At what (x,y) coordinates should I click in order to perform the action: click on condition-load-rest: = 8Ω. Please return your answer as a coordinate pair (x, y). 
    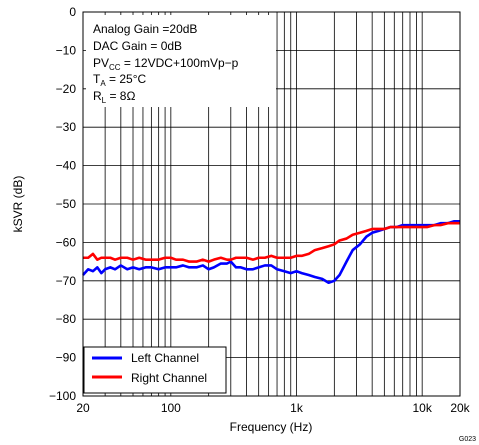
    Looking at the image, I should click on (120, 96).